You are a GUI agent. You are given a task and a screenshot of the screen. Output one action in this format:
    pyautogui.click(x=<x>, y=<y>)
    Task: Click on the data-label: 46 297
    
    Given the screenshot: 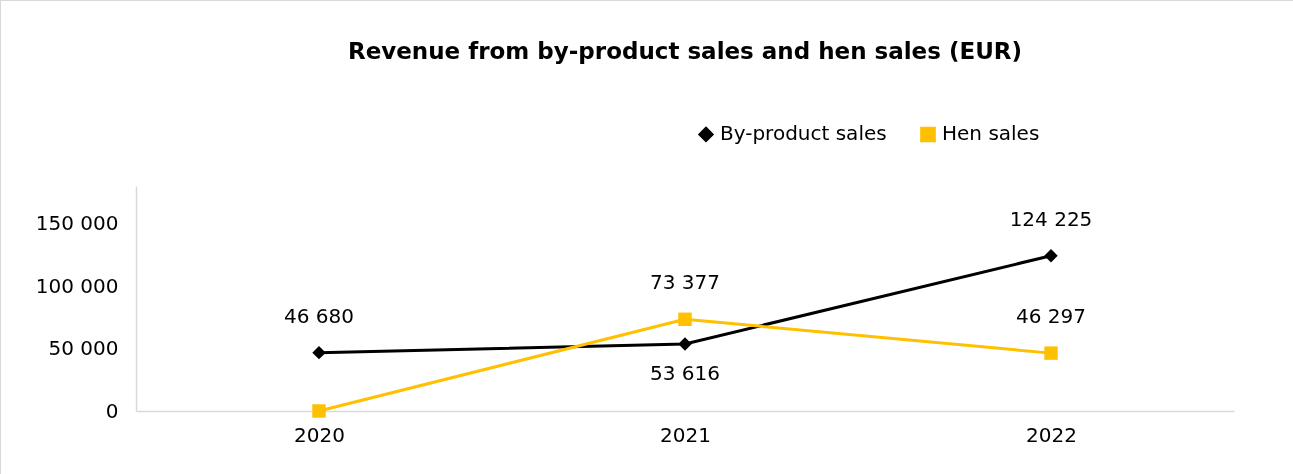 What is the action you would take?
    pyautogui.click(x=1051, y=316)
    